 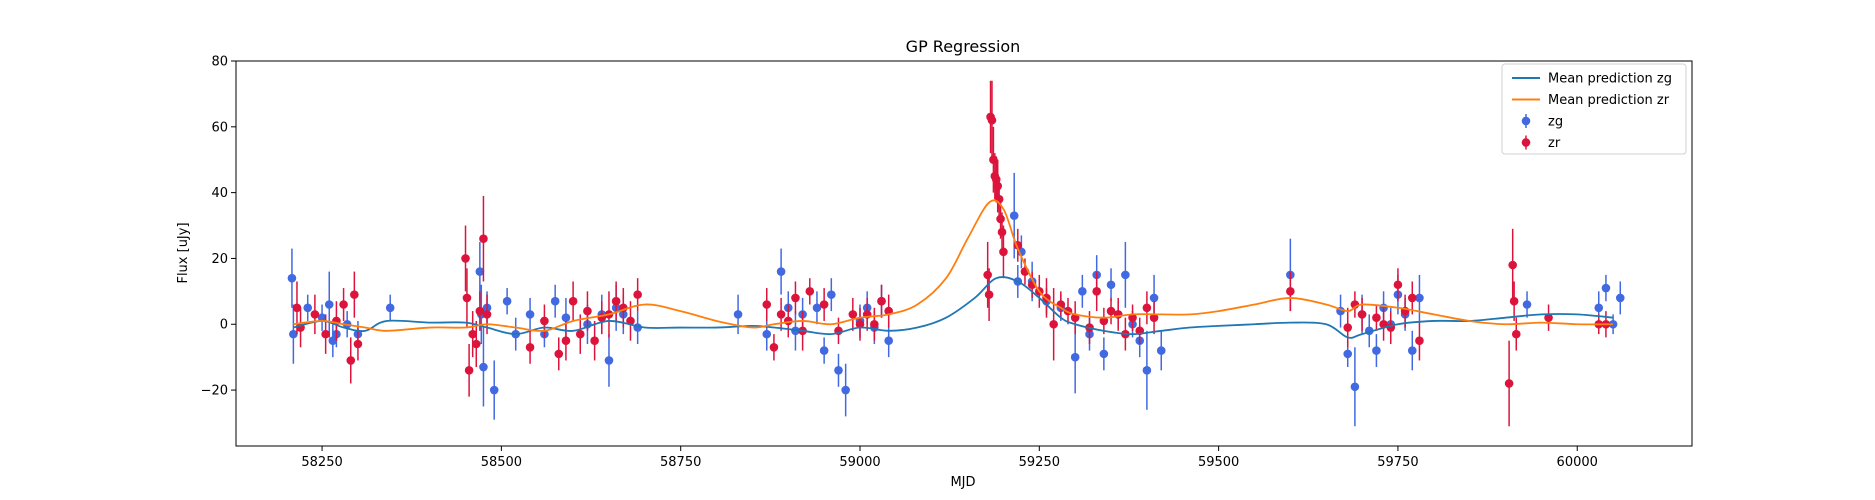 I want to click on y-tick-label: −20, so click(x=214, y=391).